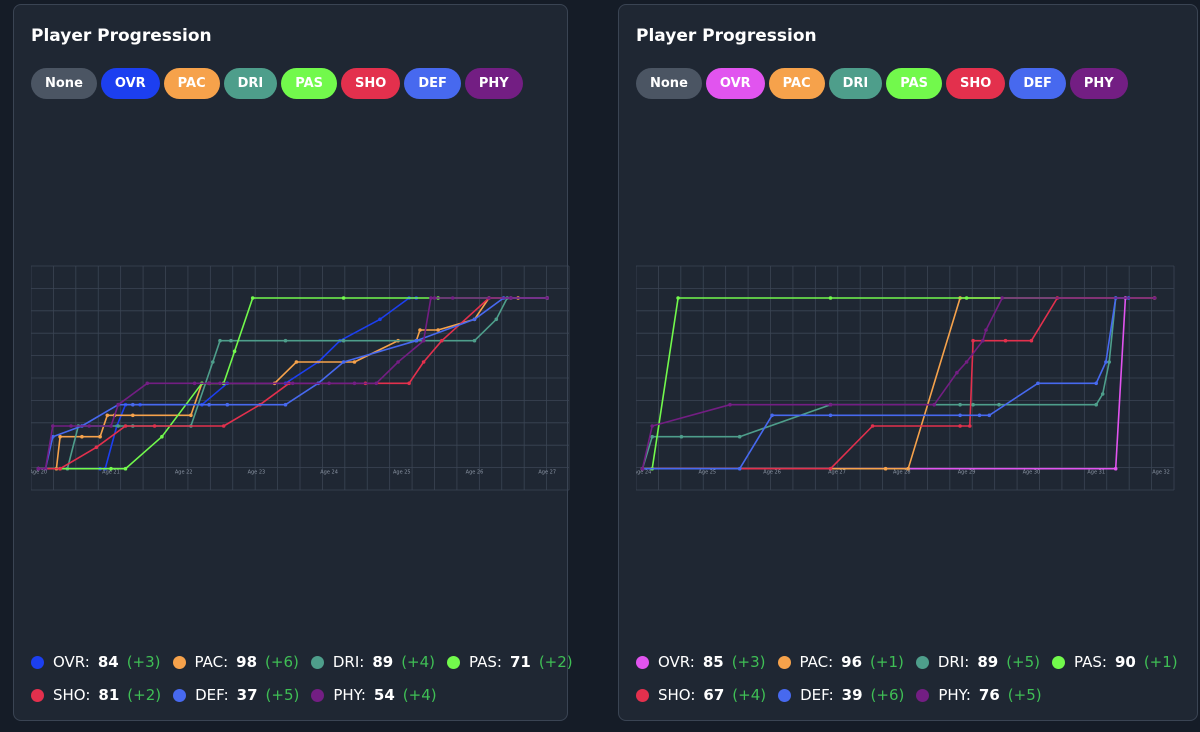 The width and height of the screenshot is (1200, 732). I want to click on data-point-ovr, so click(1115, 468).